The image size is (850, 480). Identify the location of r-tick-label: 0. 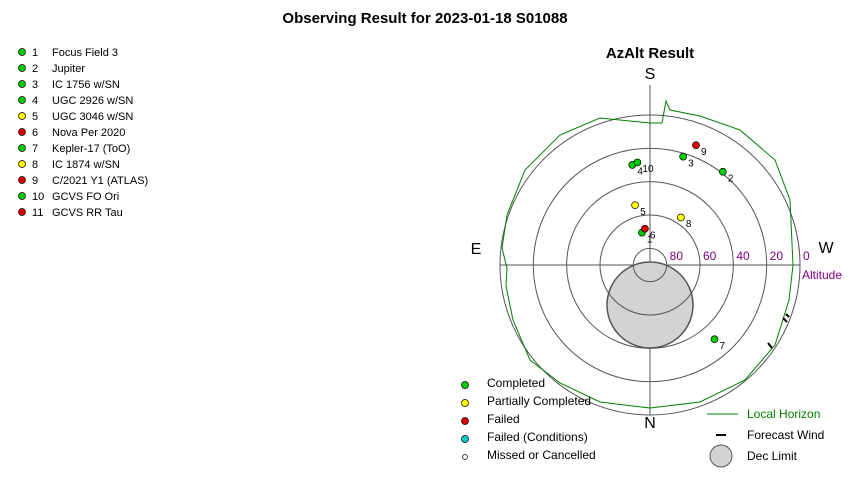
(806, 256).